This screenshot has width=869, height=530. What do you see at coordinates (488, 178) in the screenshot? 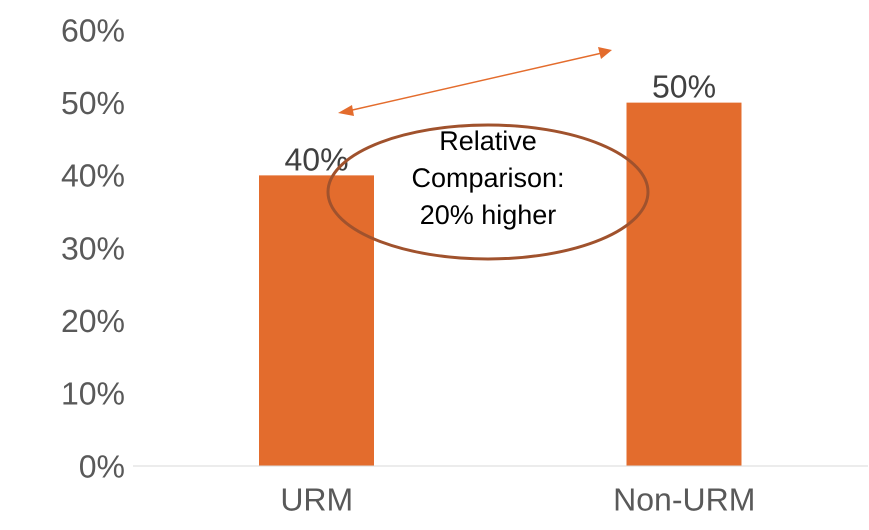
I see `annotation: Relative Comparison: 20% higher` at bounding box center [488, 178].